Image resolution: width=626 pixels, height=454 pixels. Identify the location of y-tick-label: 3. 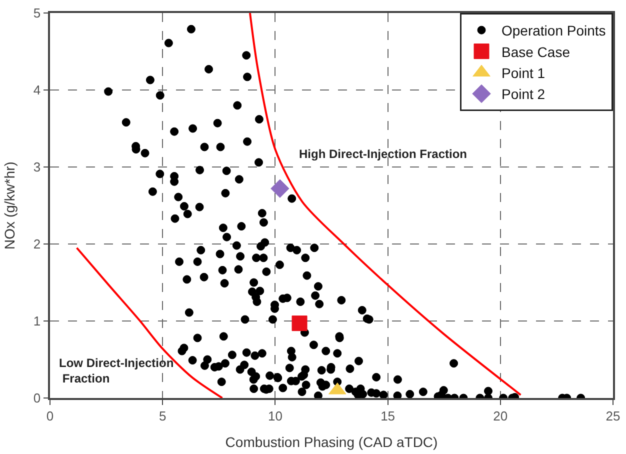
(37, 167).